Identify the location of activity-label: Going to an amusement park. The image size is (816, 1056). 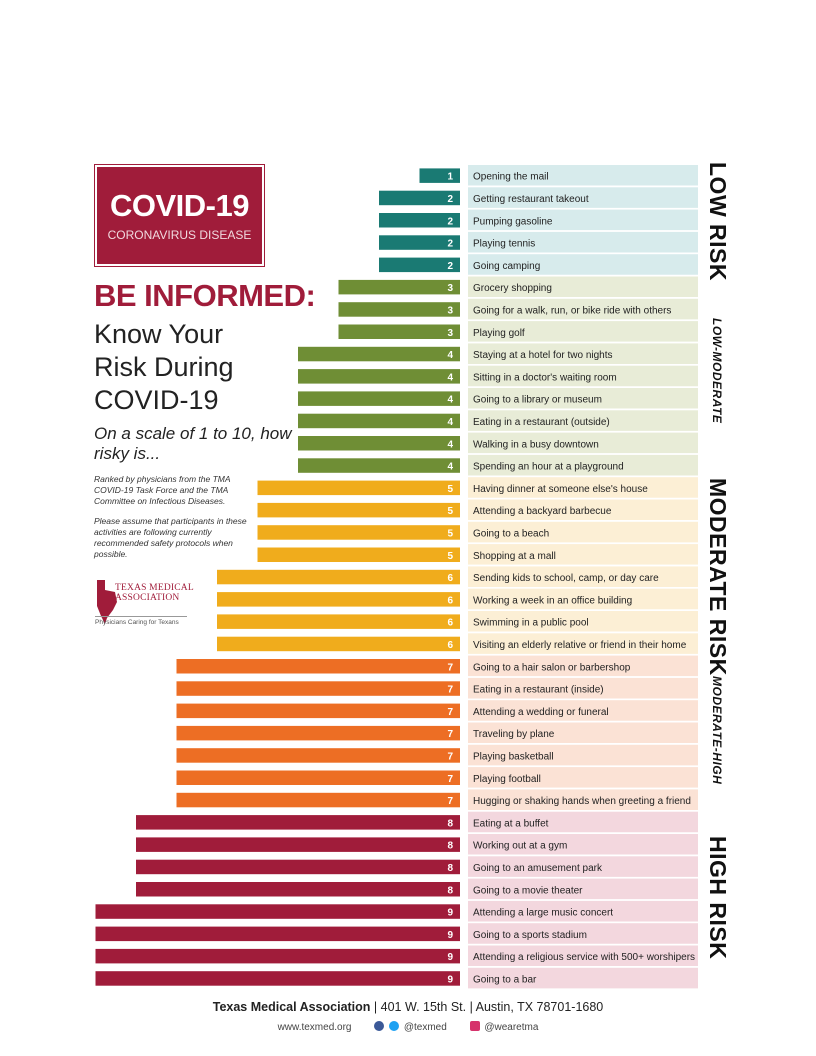
(538, 868).